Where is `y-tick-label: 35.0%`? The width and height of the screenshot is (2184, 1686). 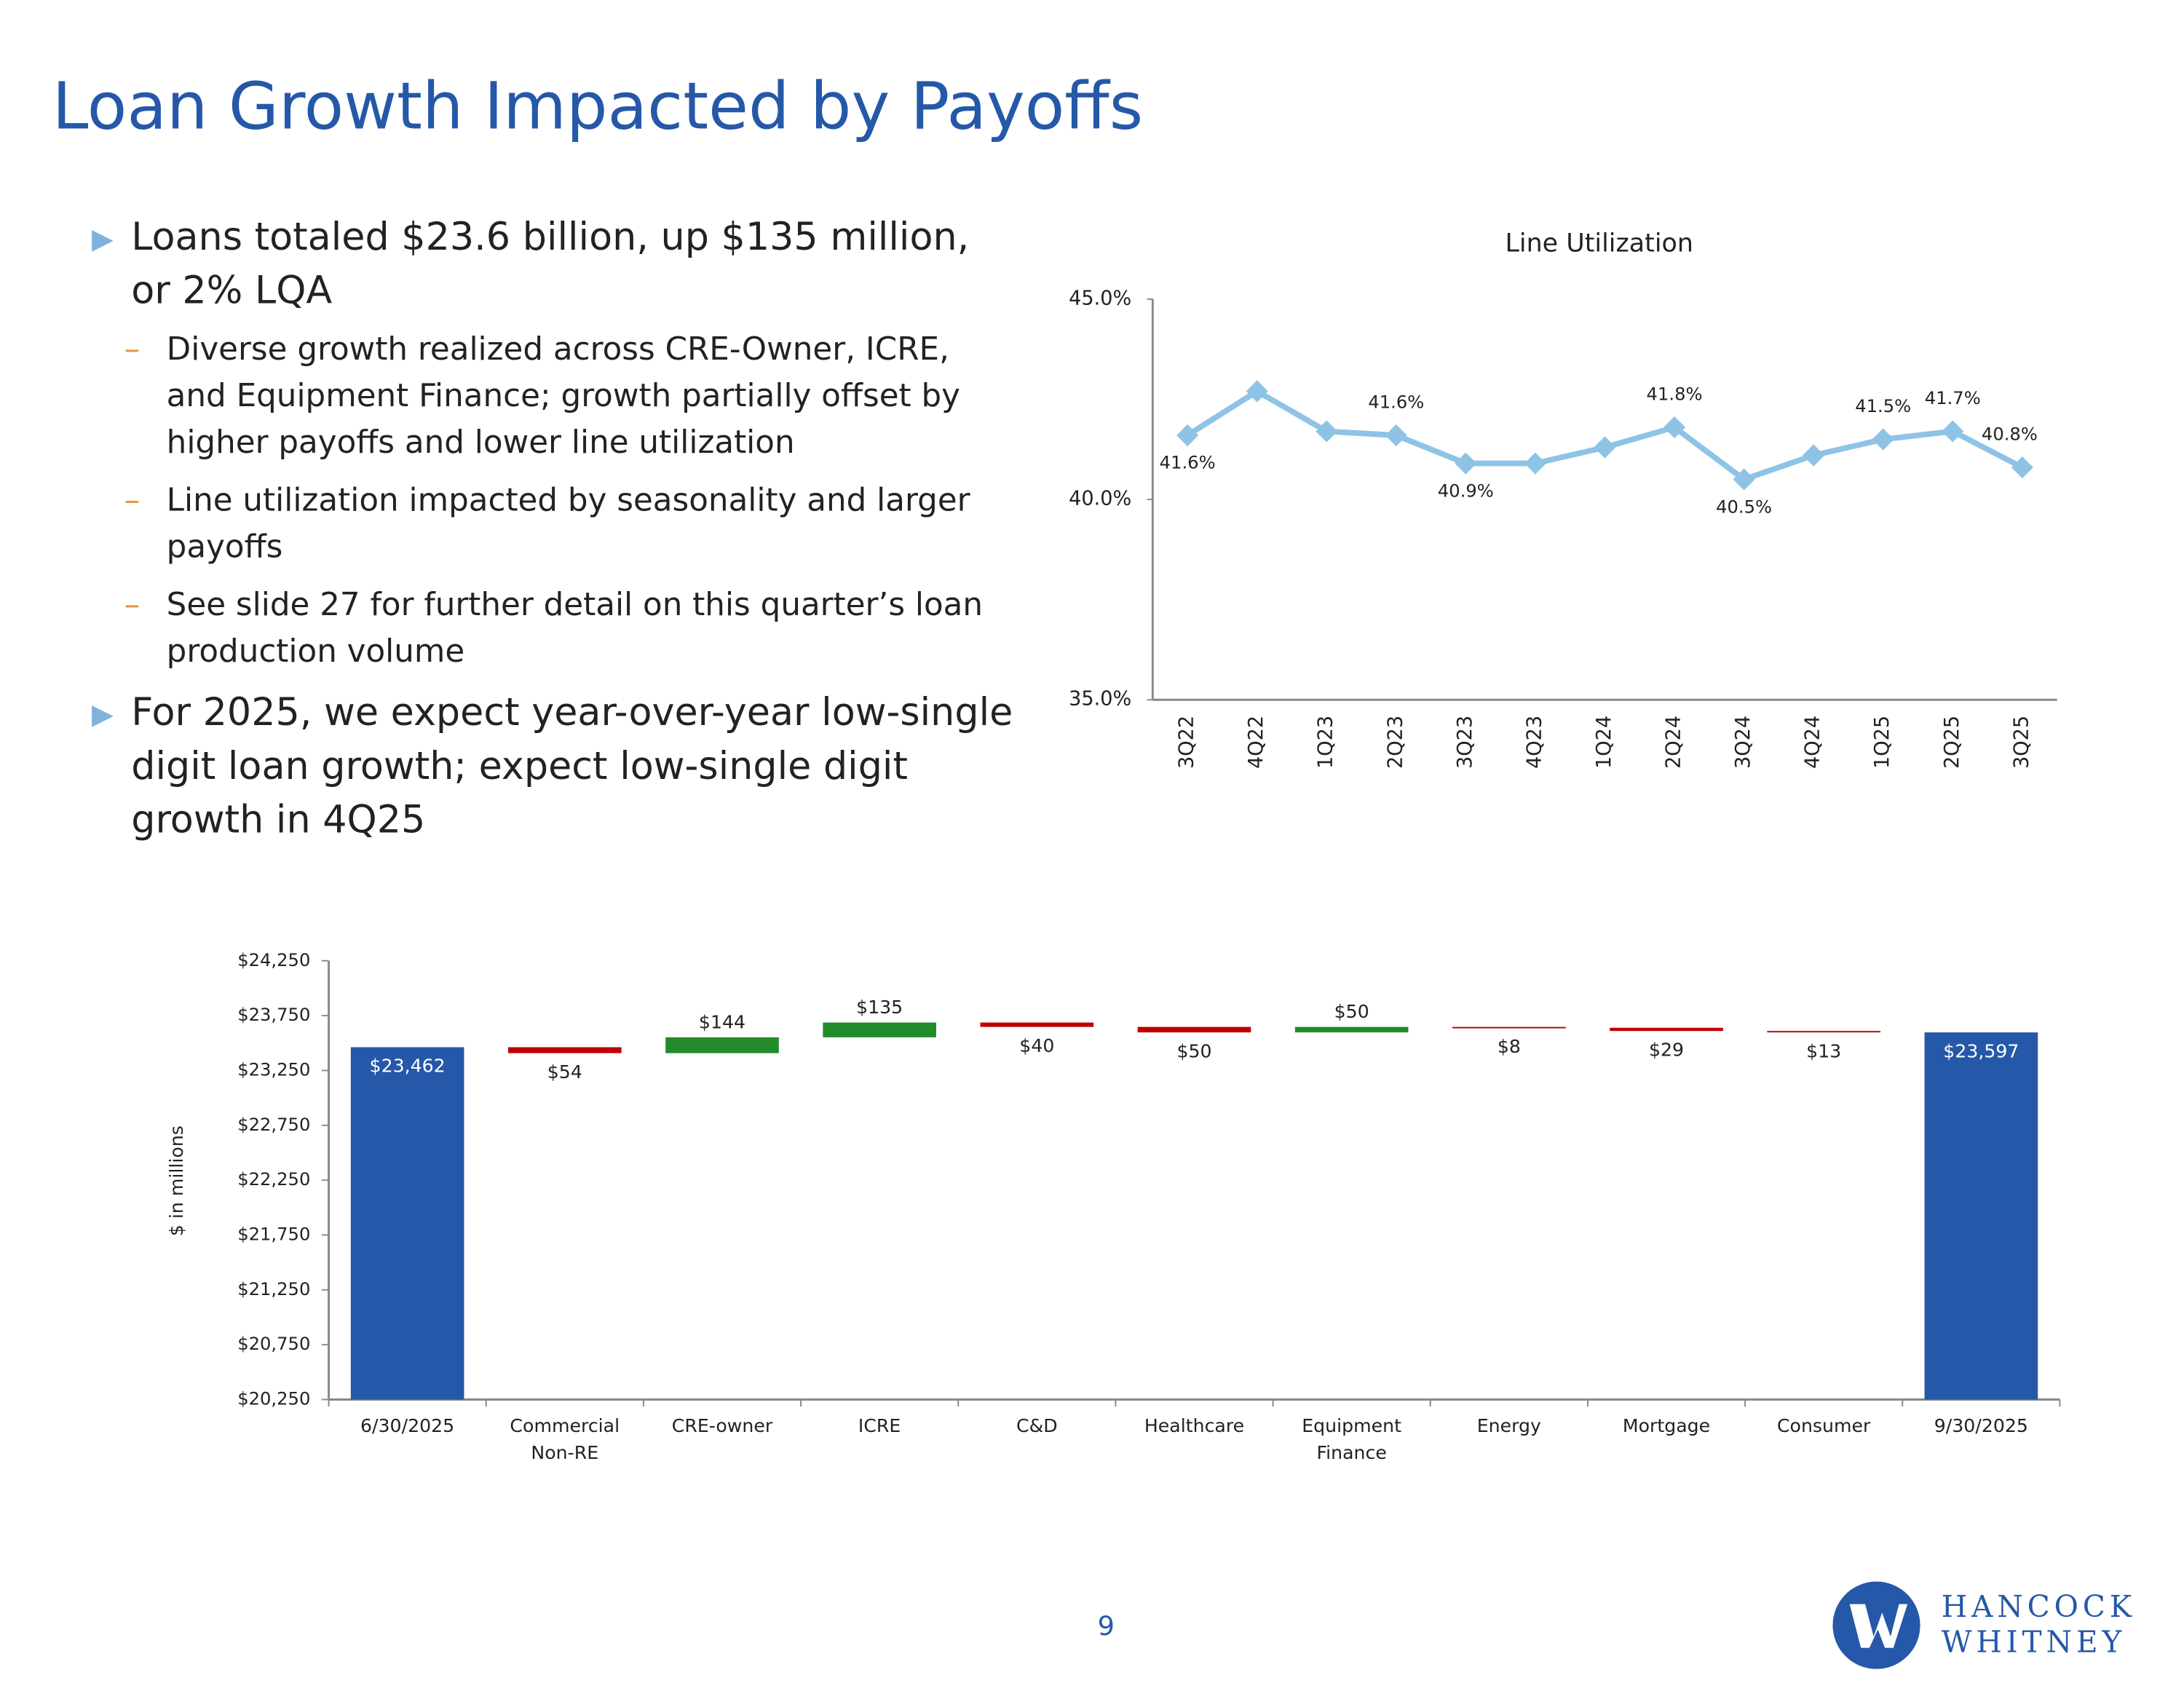
y-tick-label: 35.0% is located at coordinates (1100, 699).